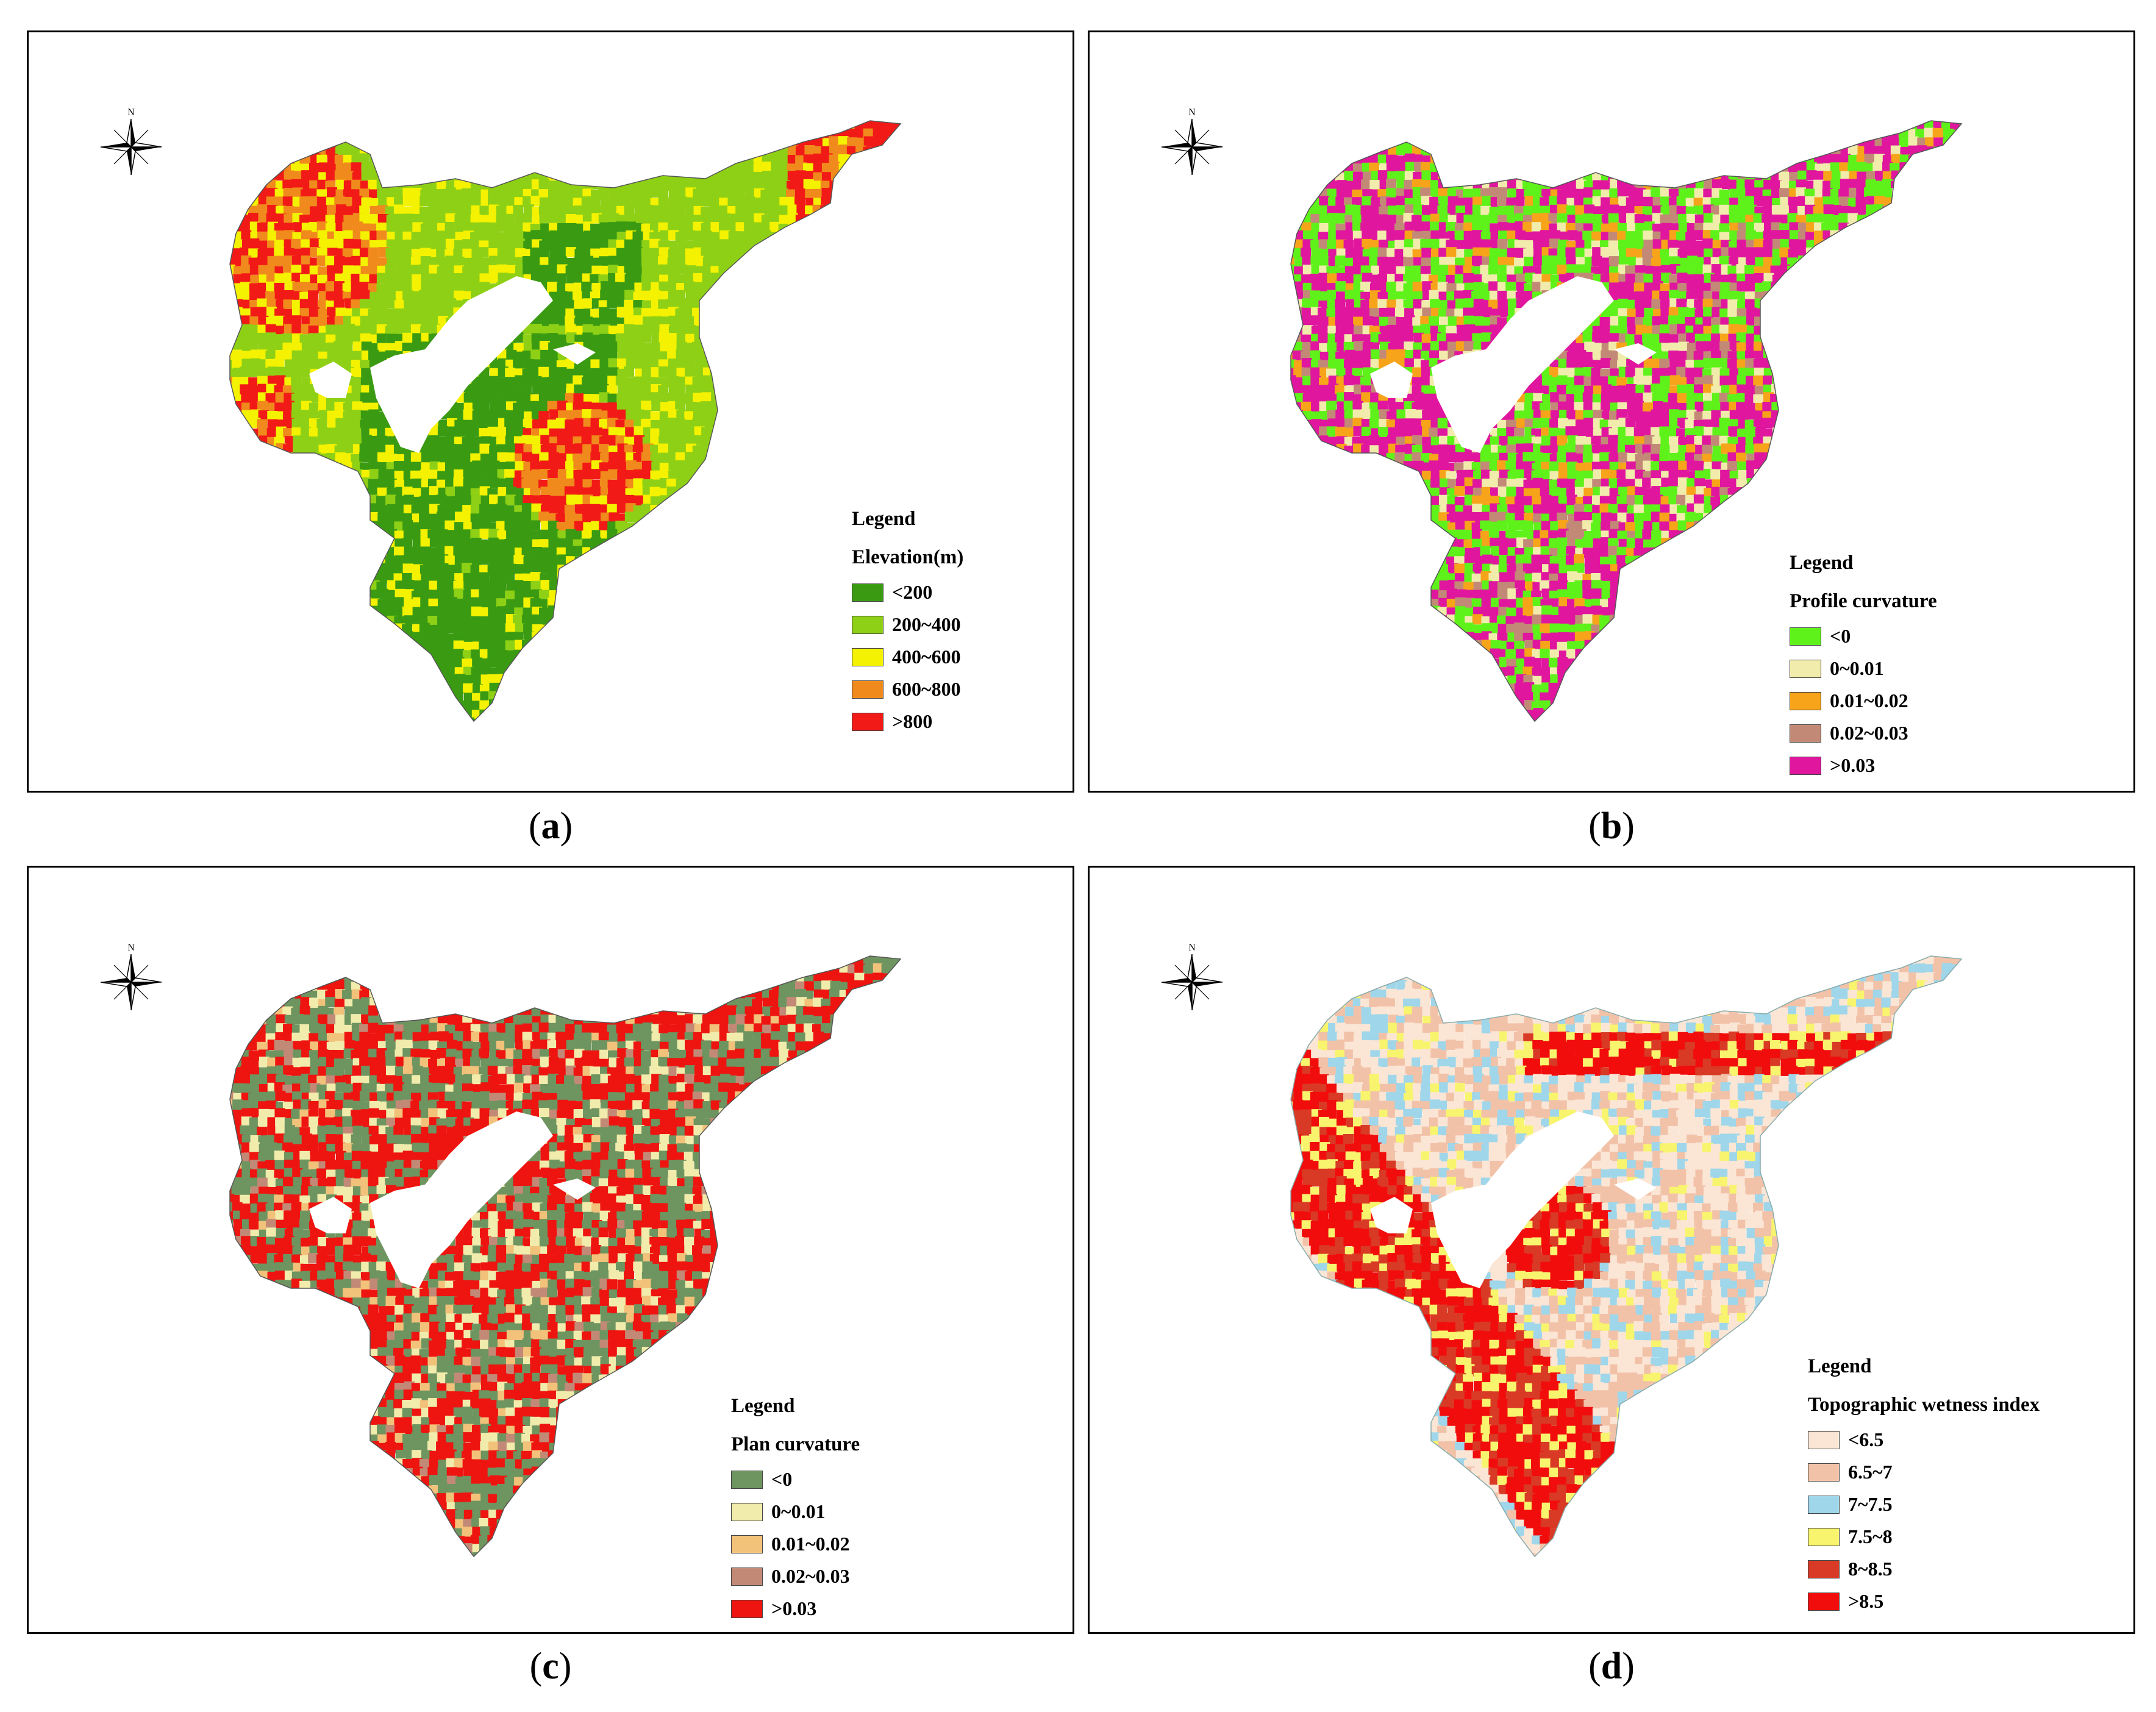 Image resolution: width=2156 pixels, height=1712 pixels. I want to click on legend-subtitle: Topographic wetness index, so click(1924, 1405).